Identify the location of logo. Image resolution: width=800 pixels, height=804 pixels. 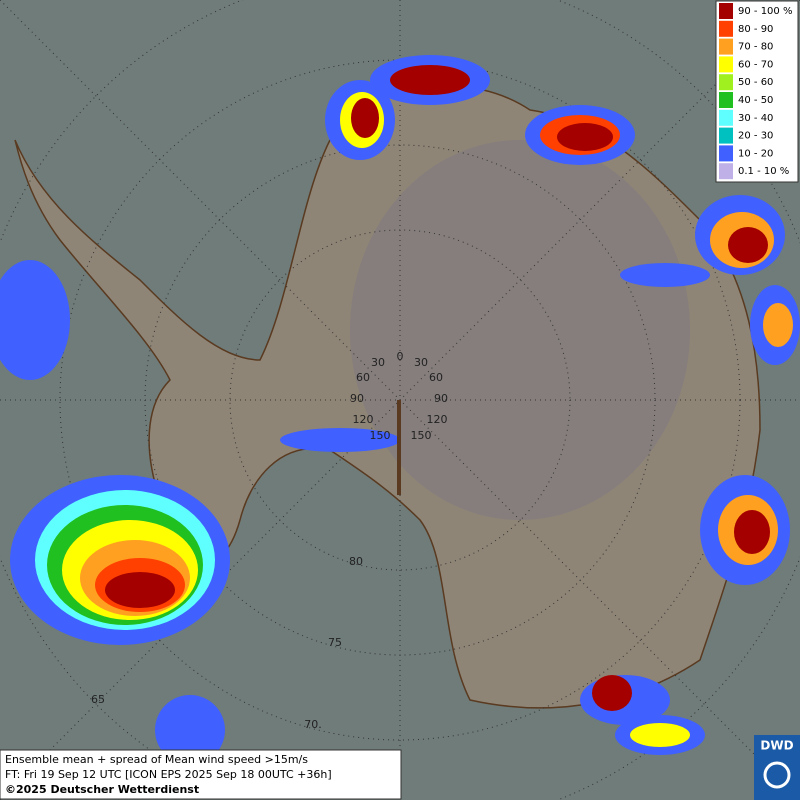
(777, 767).